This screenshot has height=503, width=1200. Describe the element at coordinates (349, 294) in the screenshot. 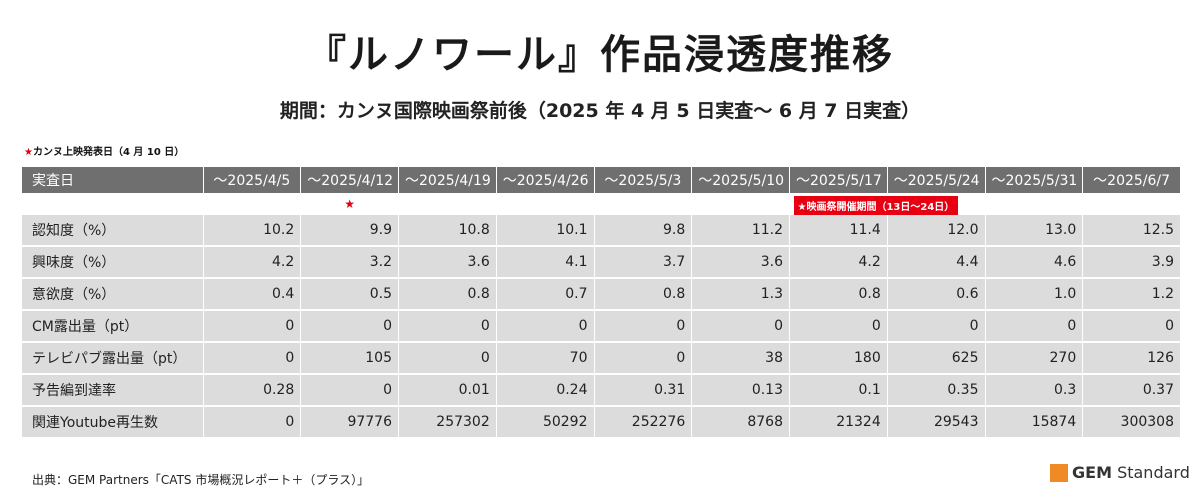

I see `table-cell: 0.5` at that location.